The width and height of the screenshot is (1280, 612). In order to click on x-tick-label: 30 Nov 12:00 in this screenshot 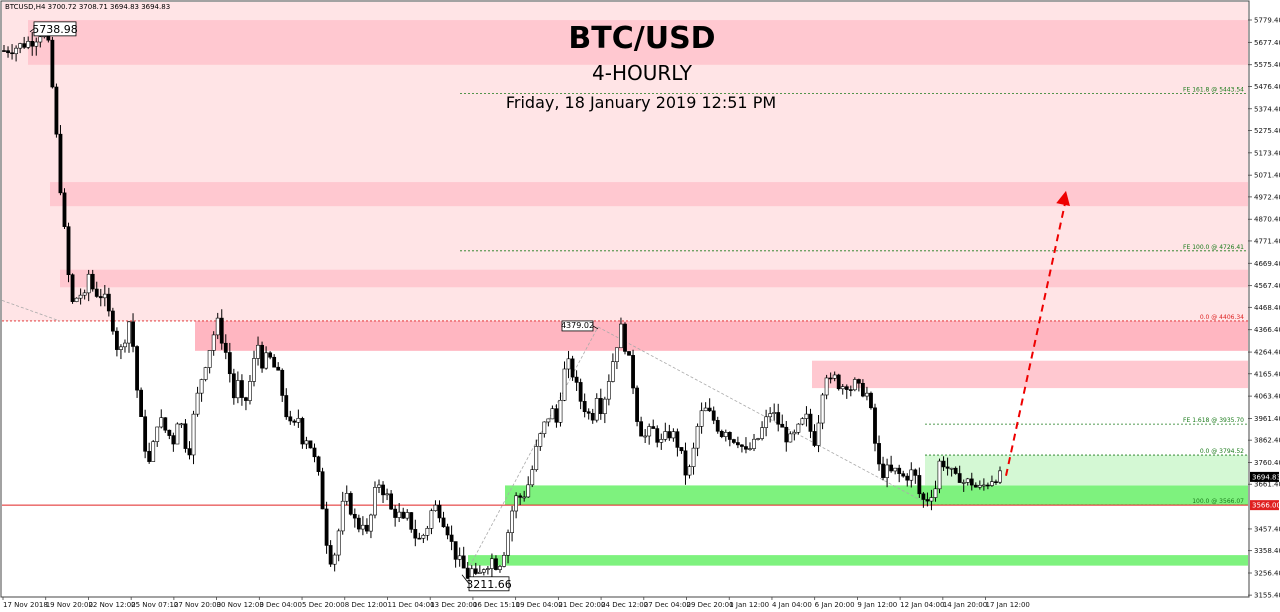, I will do `click(240, 605)`.